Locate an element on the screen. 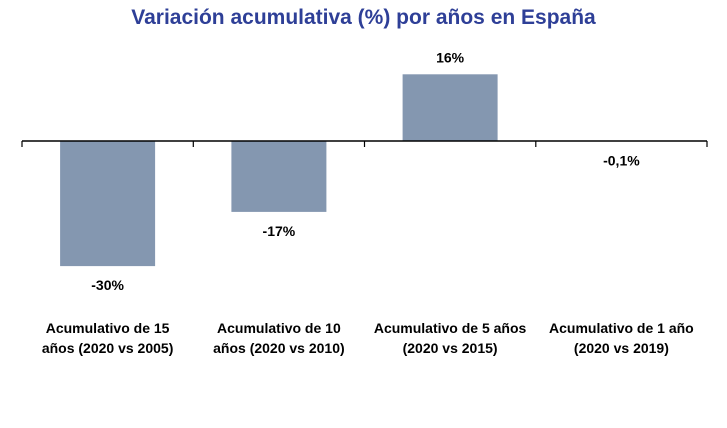 The width and height of the screenshot is (727, 428). category-label-4: Acumulativo de 1 año (2020 vs 2019) is located at coordinates (621, 338).